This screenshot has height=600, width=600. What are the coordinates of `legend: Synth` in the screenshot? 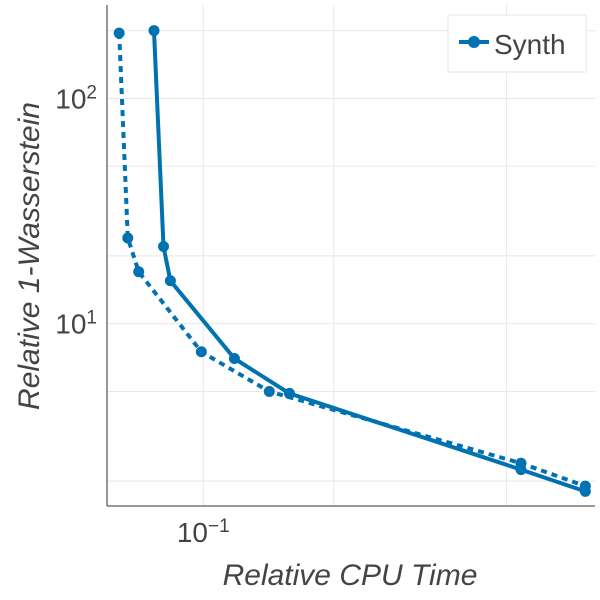 It's located at (517, 43).